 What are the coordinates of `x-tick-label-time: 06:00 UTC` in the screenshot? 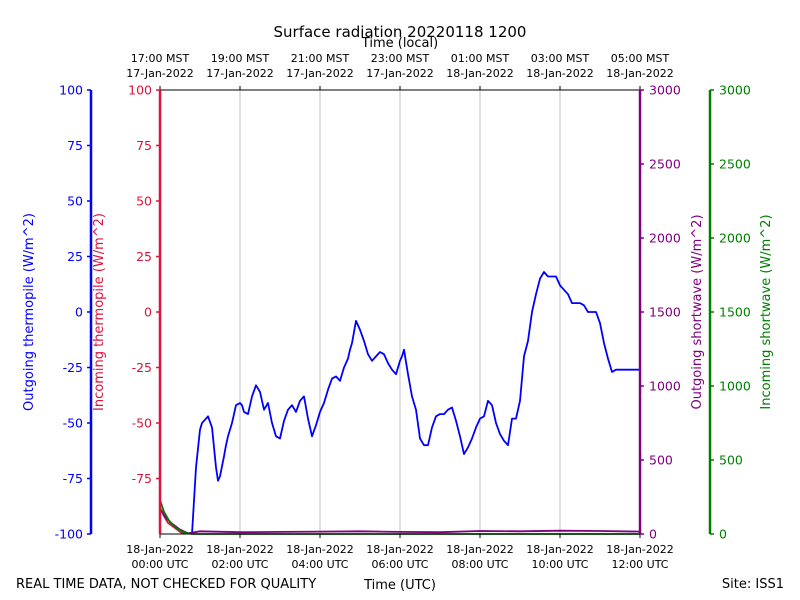 It's located at (399, 564).